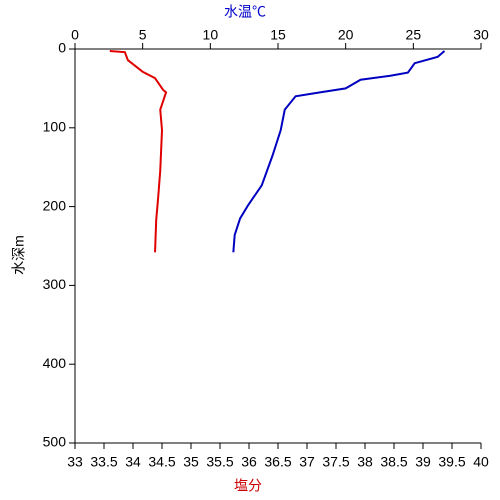 The width and height of the screenshot is (500, 500). Describe the element at coordinates (211, 35) in the screenshot. I see `x2-tick-label: 10` at that location.